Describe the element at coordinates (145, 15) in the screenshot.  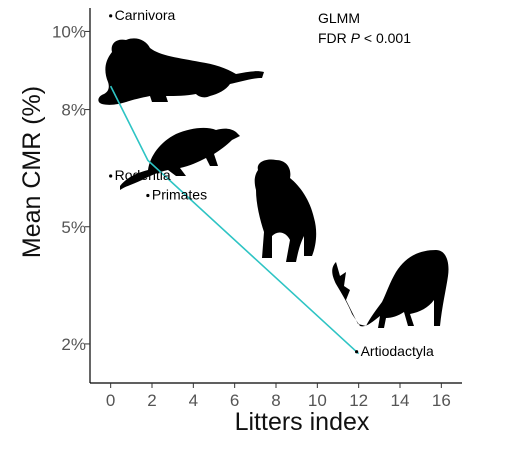
I see `point-label: Carnivora` at that location.